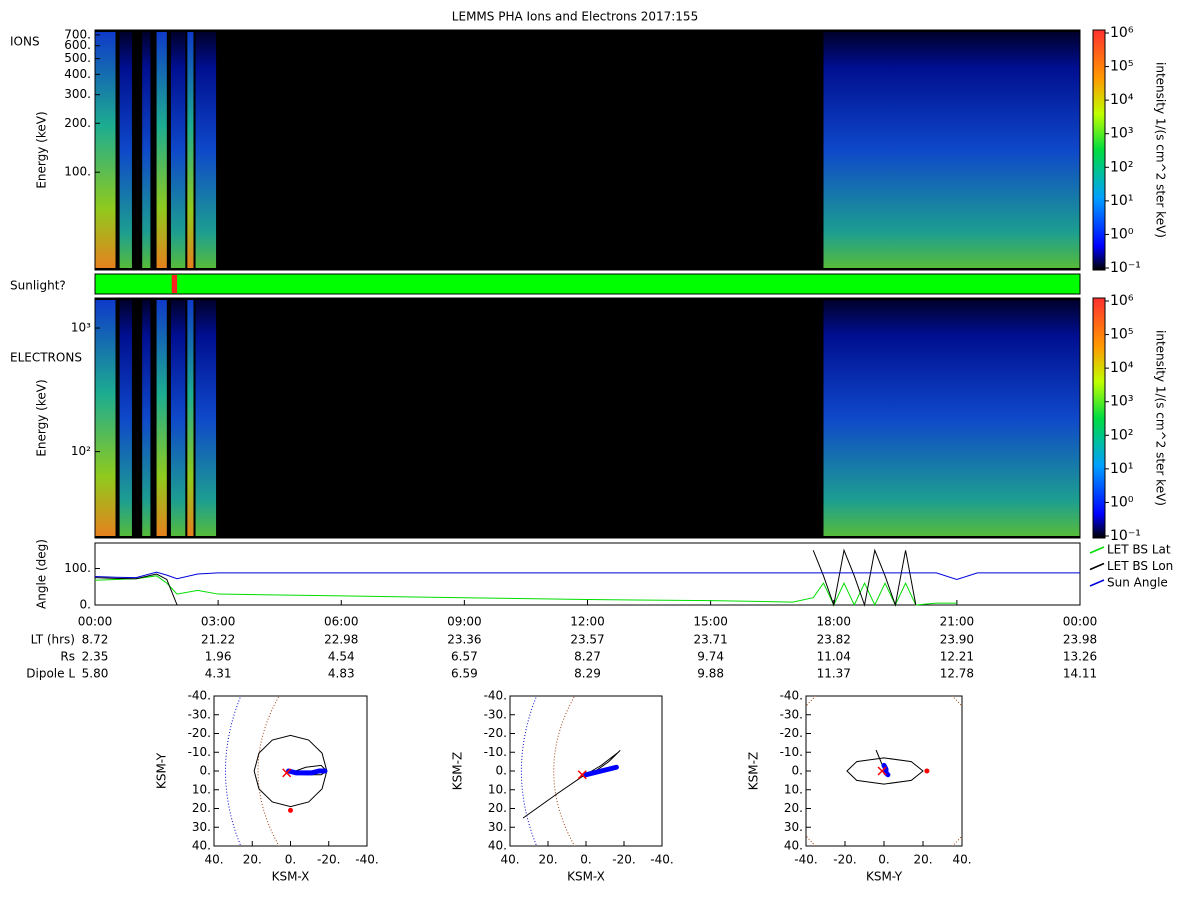  What do you see at coordinates (25, 42) in the screenshot?
I see `panel-label: IONS` at bounding box center [25, 42].